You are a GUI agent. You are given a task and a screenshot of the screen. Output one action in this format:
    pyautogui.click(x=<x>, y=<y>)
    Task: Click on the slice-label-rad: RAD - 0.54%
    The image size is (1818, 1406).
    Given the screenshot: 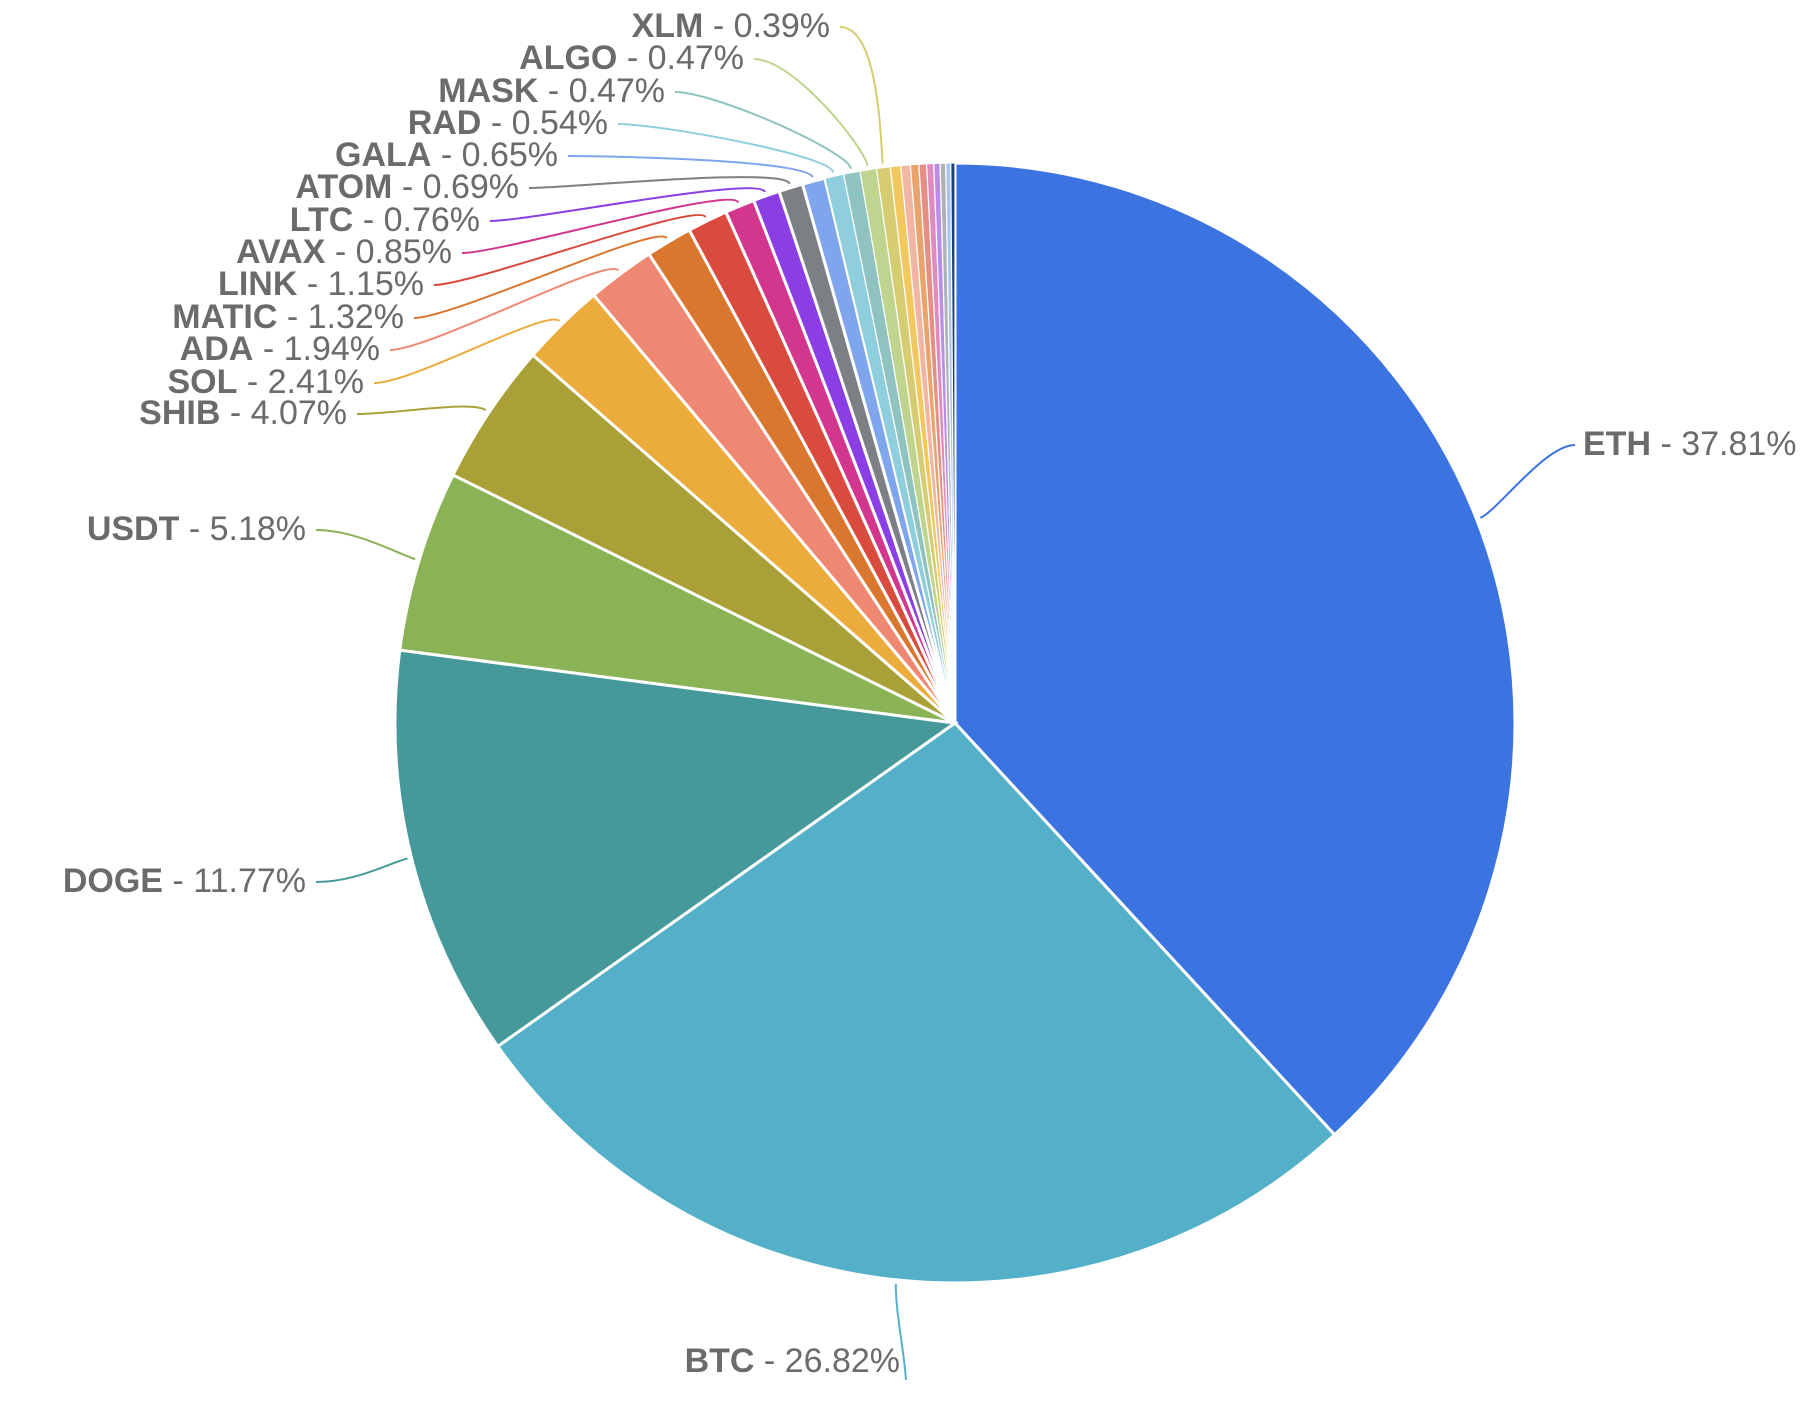 What is the action you would take?
    pyautogui.click(x=508, y=123)
    